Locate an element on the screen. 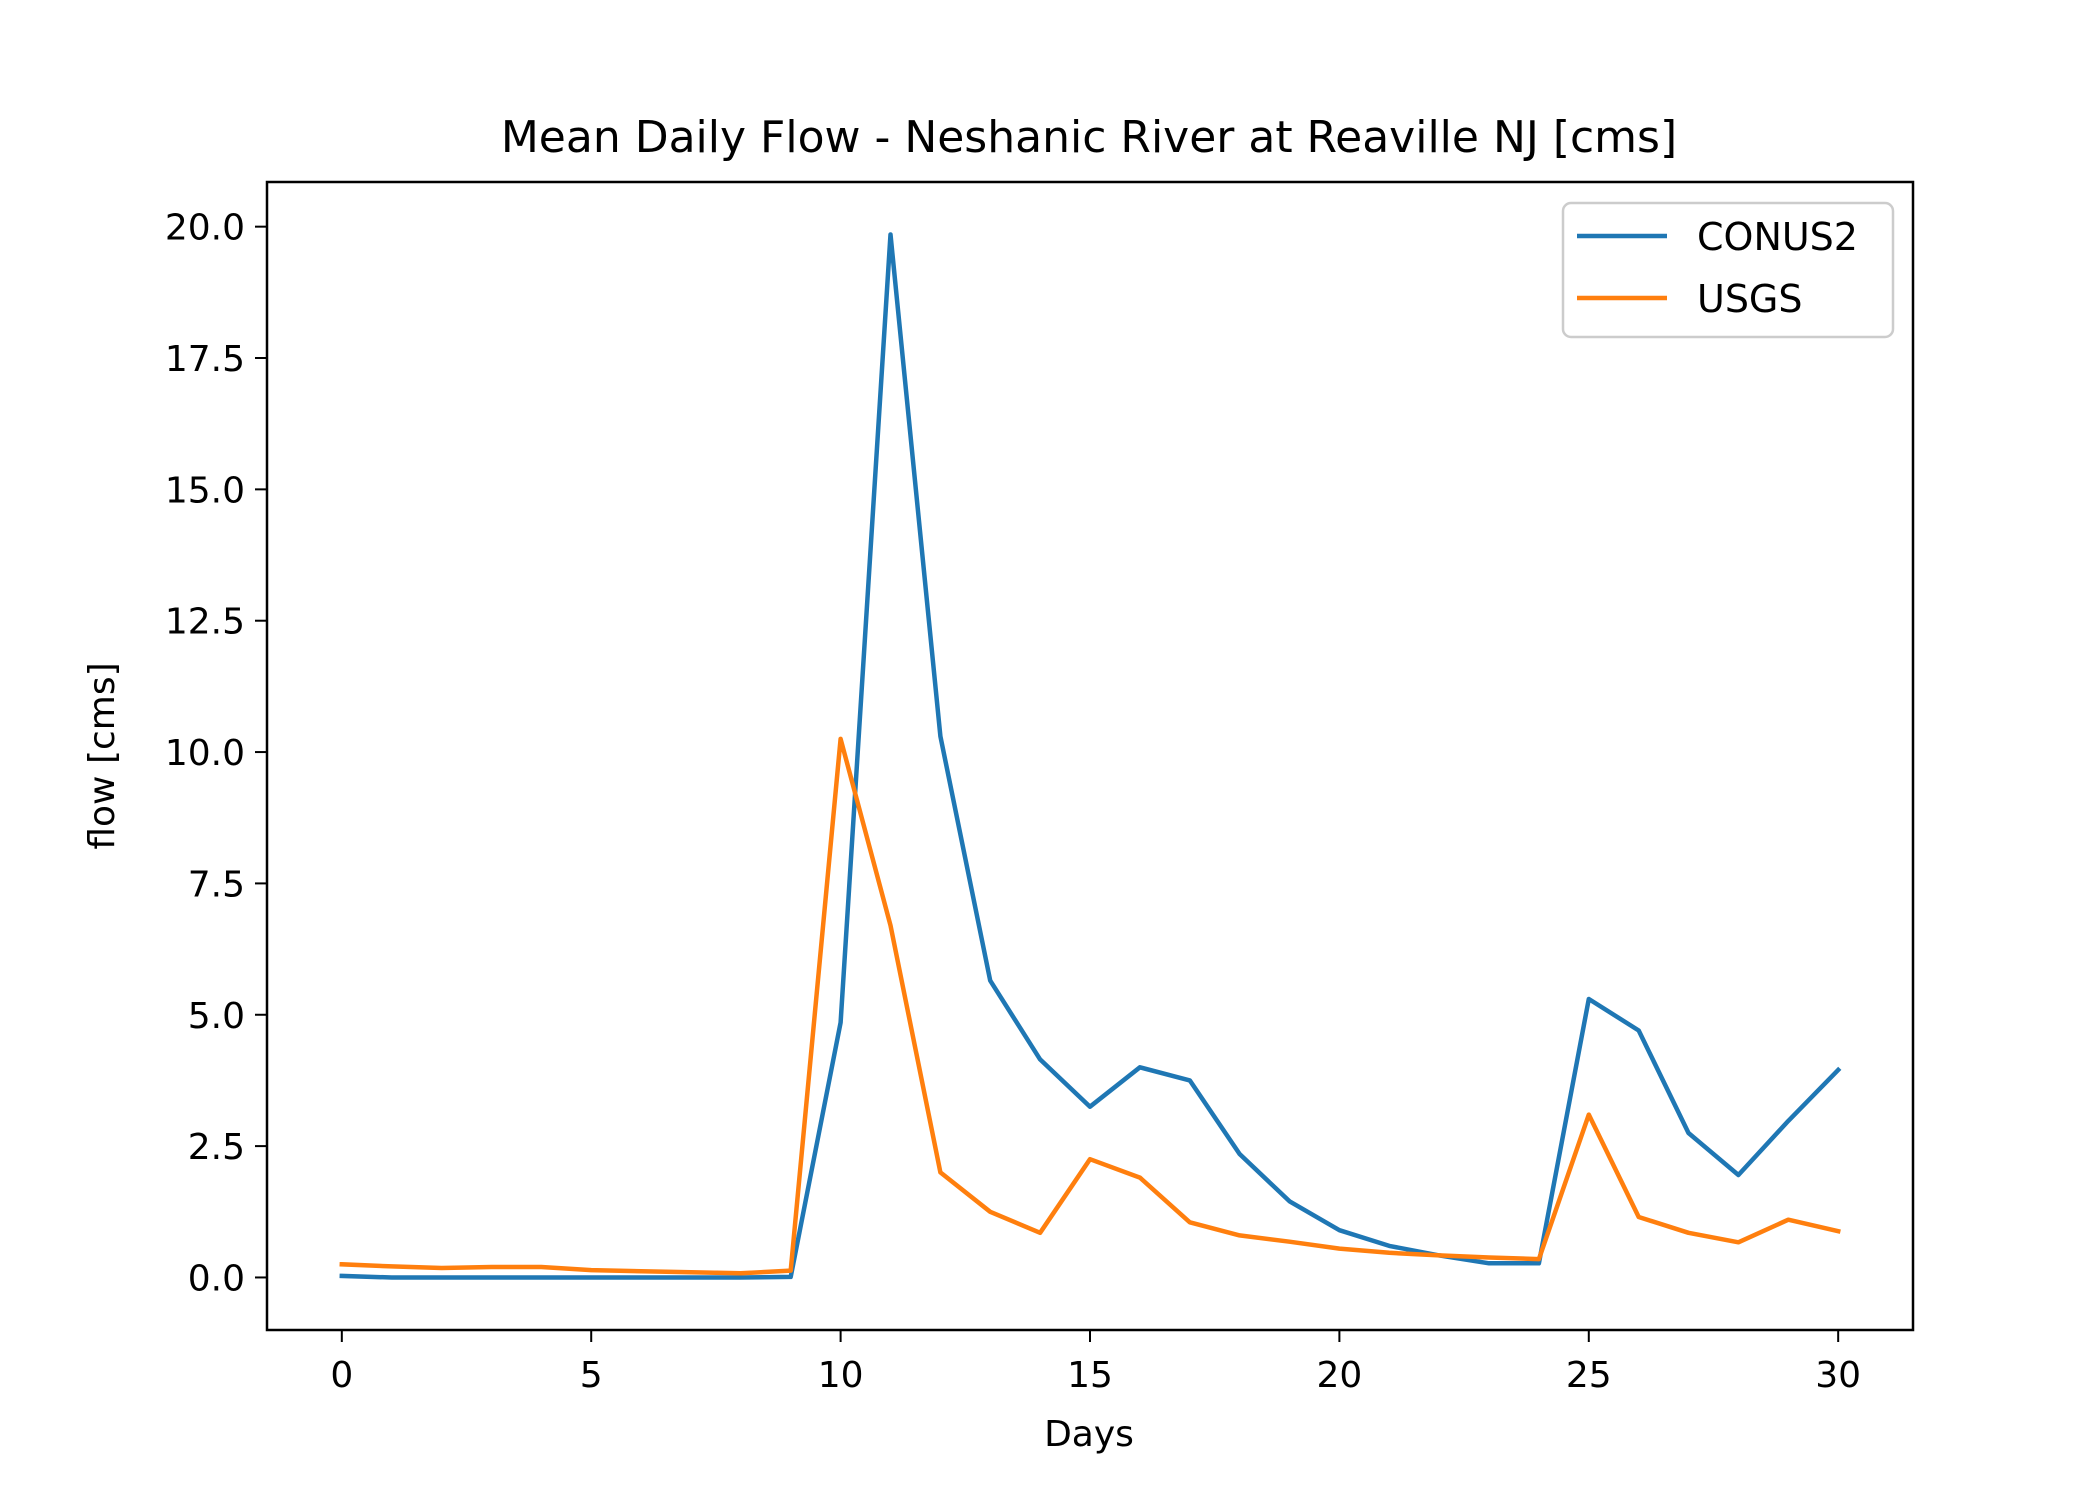  y-tick-label: 12.5 is located at coordinates (205, 622).